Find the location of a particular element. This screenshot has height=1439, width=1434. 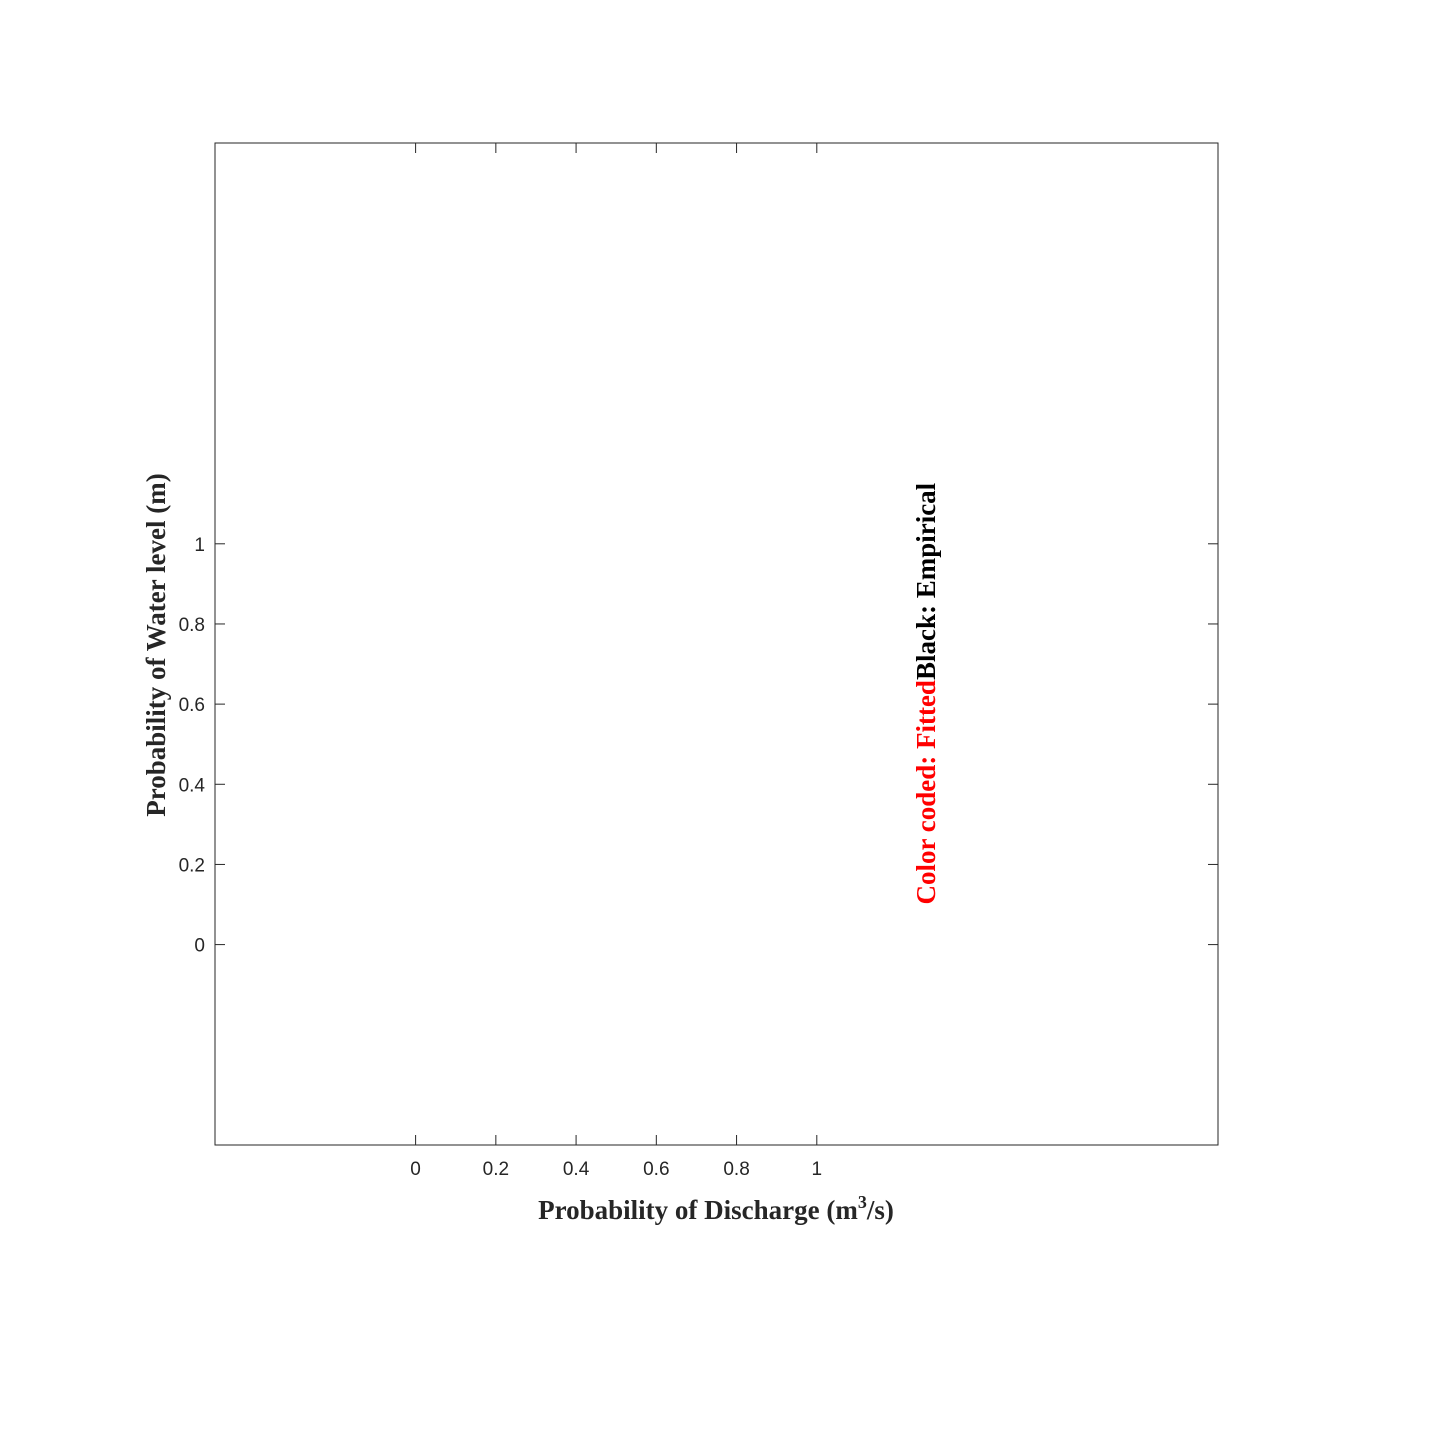

annotation-empirical: Black: Empirical is located at coordinates (926, 581).